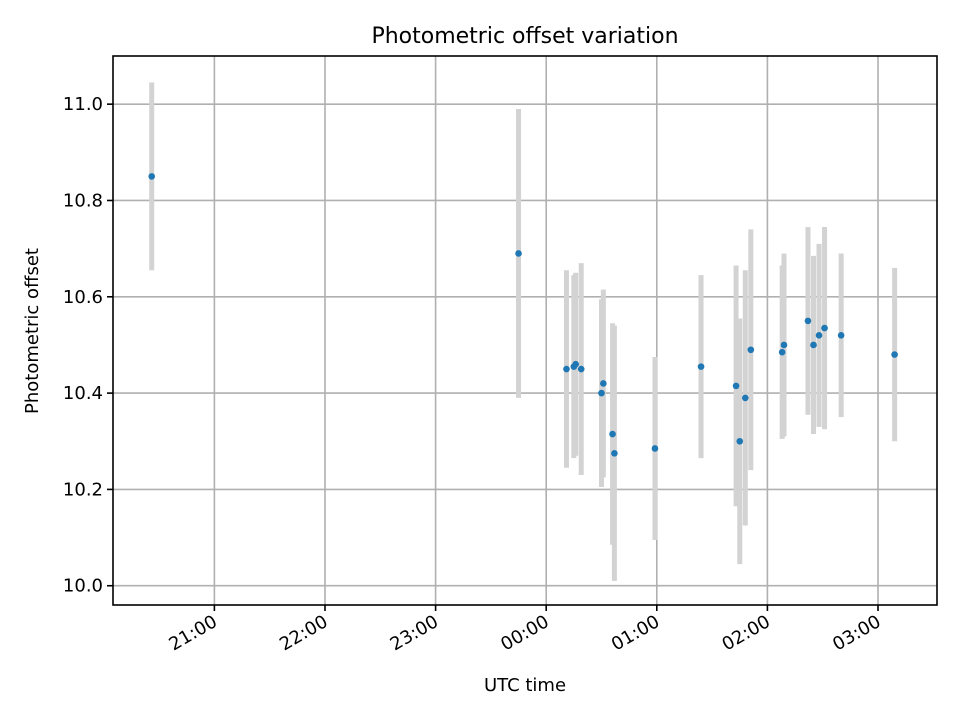 This screenshot has width=960, height=720. I want to click on x-axis-label: UTC time, so click(525, 685).